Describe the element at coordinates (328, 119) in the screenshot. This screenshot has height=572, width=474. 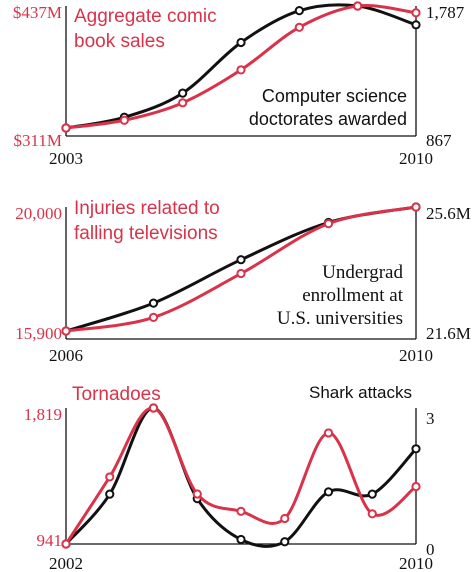
I see `series-label-line: doctorates awarded` at that location.